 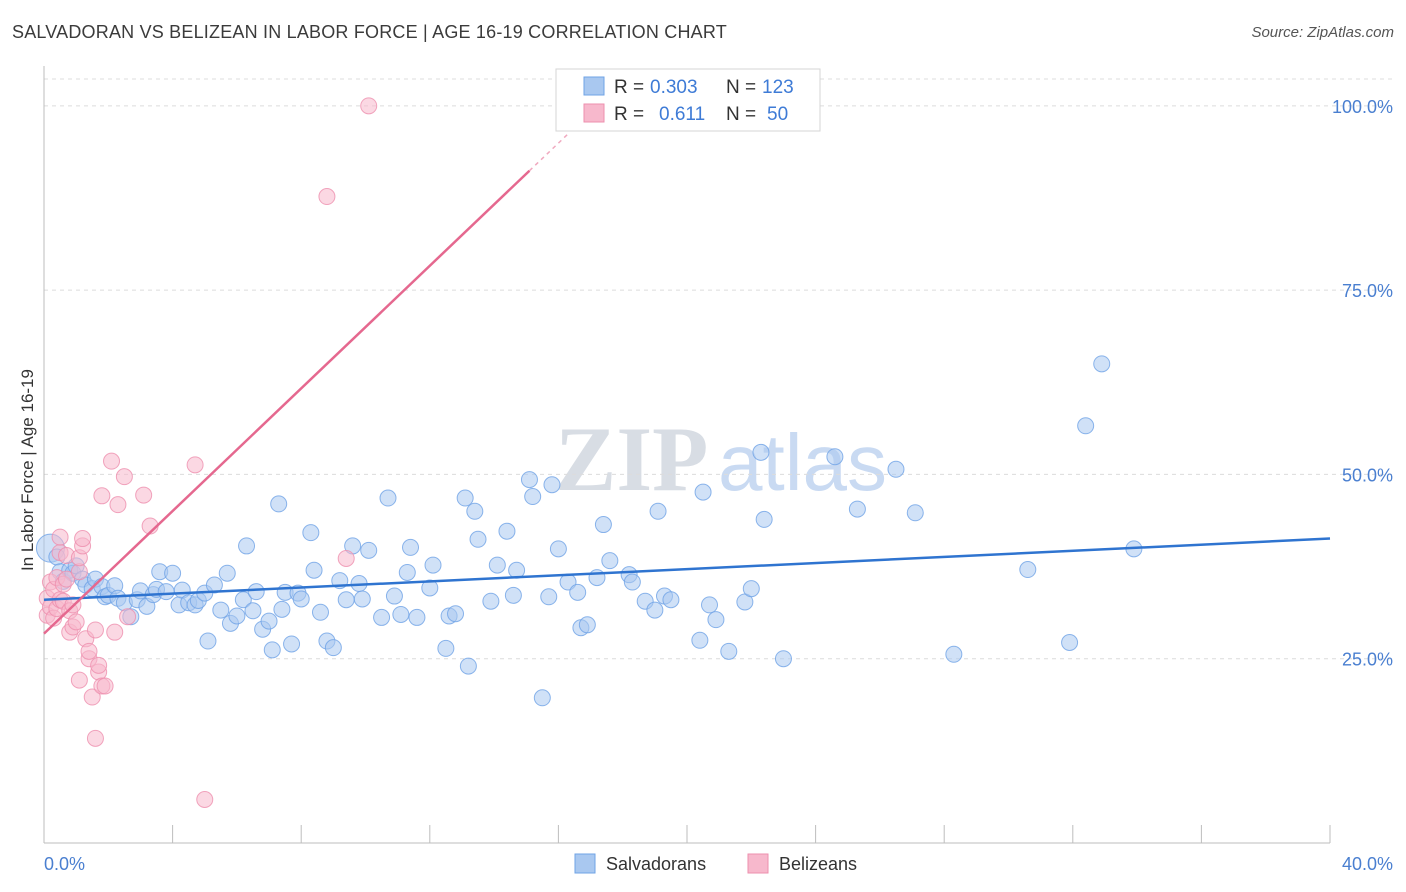 What do you see at coordinates (585, 863) in the screenshot?
I see `bottom-legend-swatch-salvadorans` at bounding box center [585, 863].